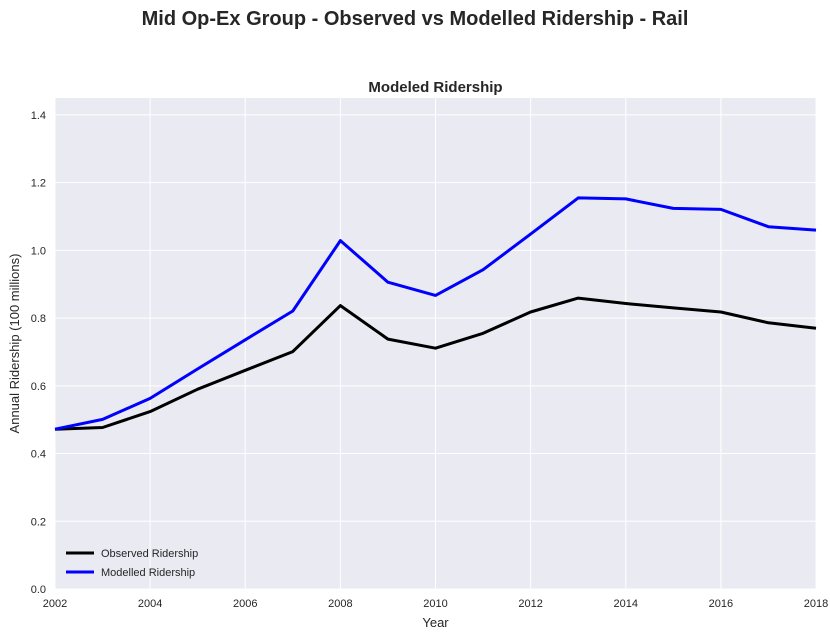  What do you see at coordinates (721, 604) in the screenshot?
I see `x-tick-label: 2016` at bounding box center [721, 604].